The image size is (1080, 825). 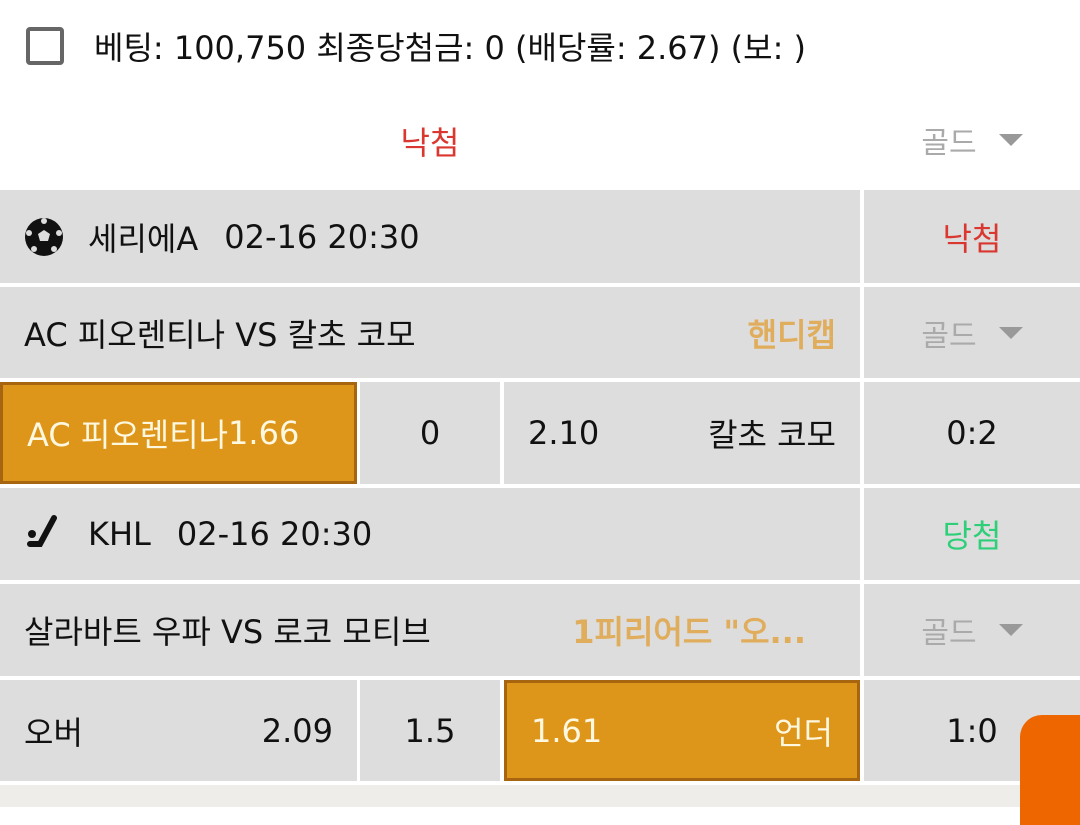 I want to click on handicap-line: 0, so click(x=430, y=433).